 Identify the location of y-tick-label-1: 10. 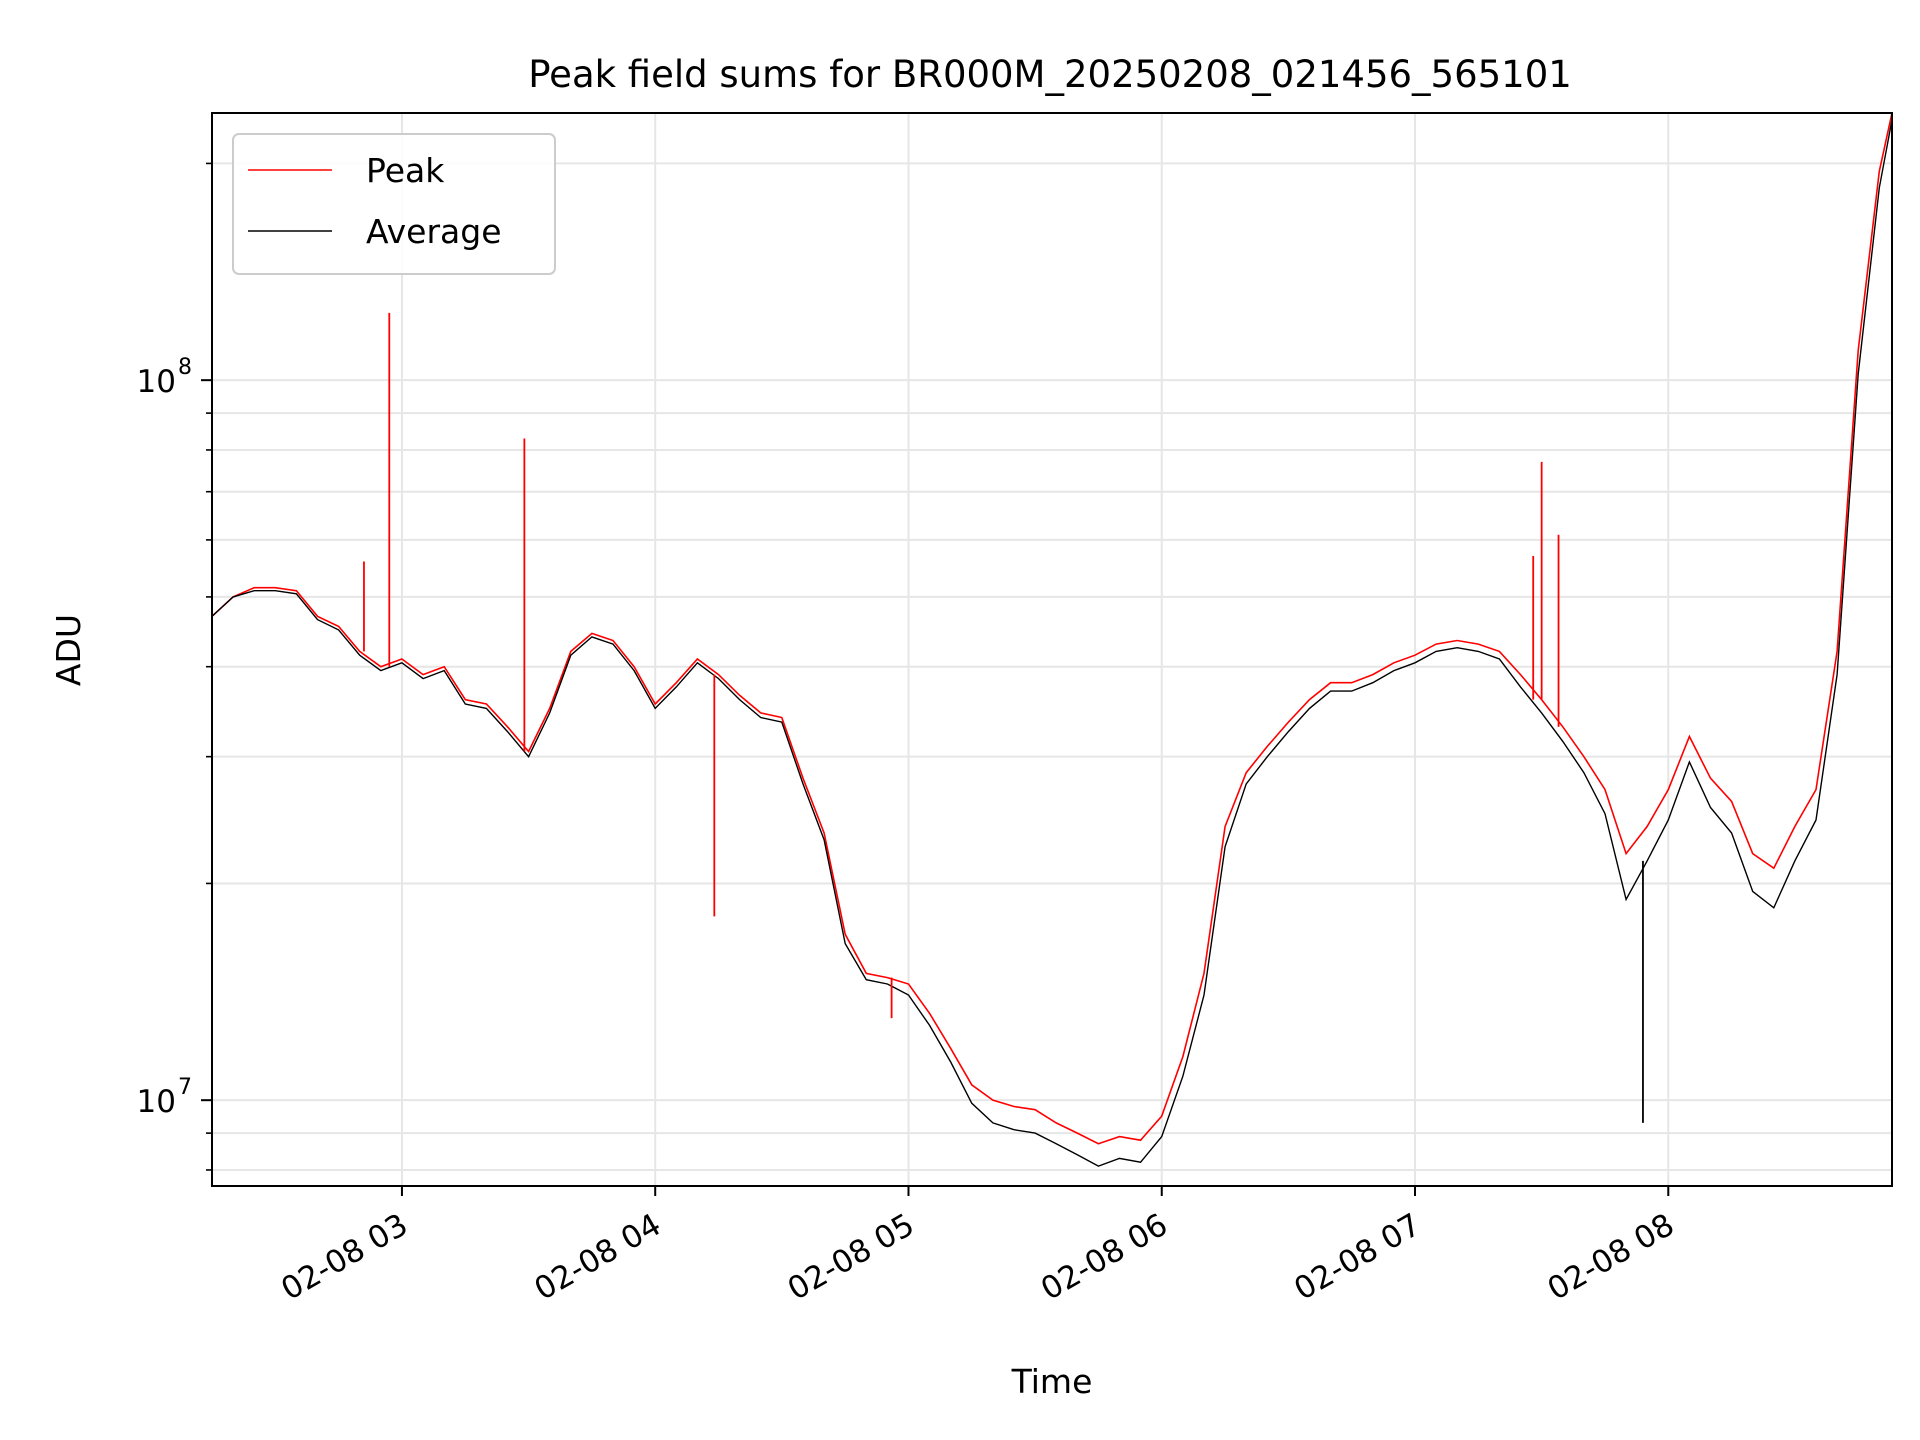
(156, 382).